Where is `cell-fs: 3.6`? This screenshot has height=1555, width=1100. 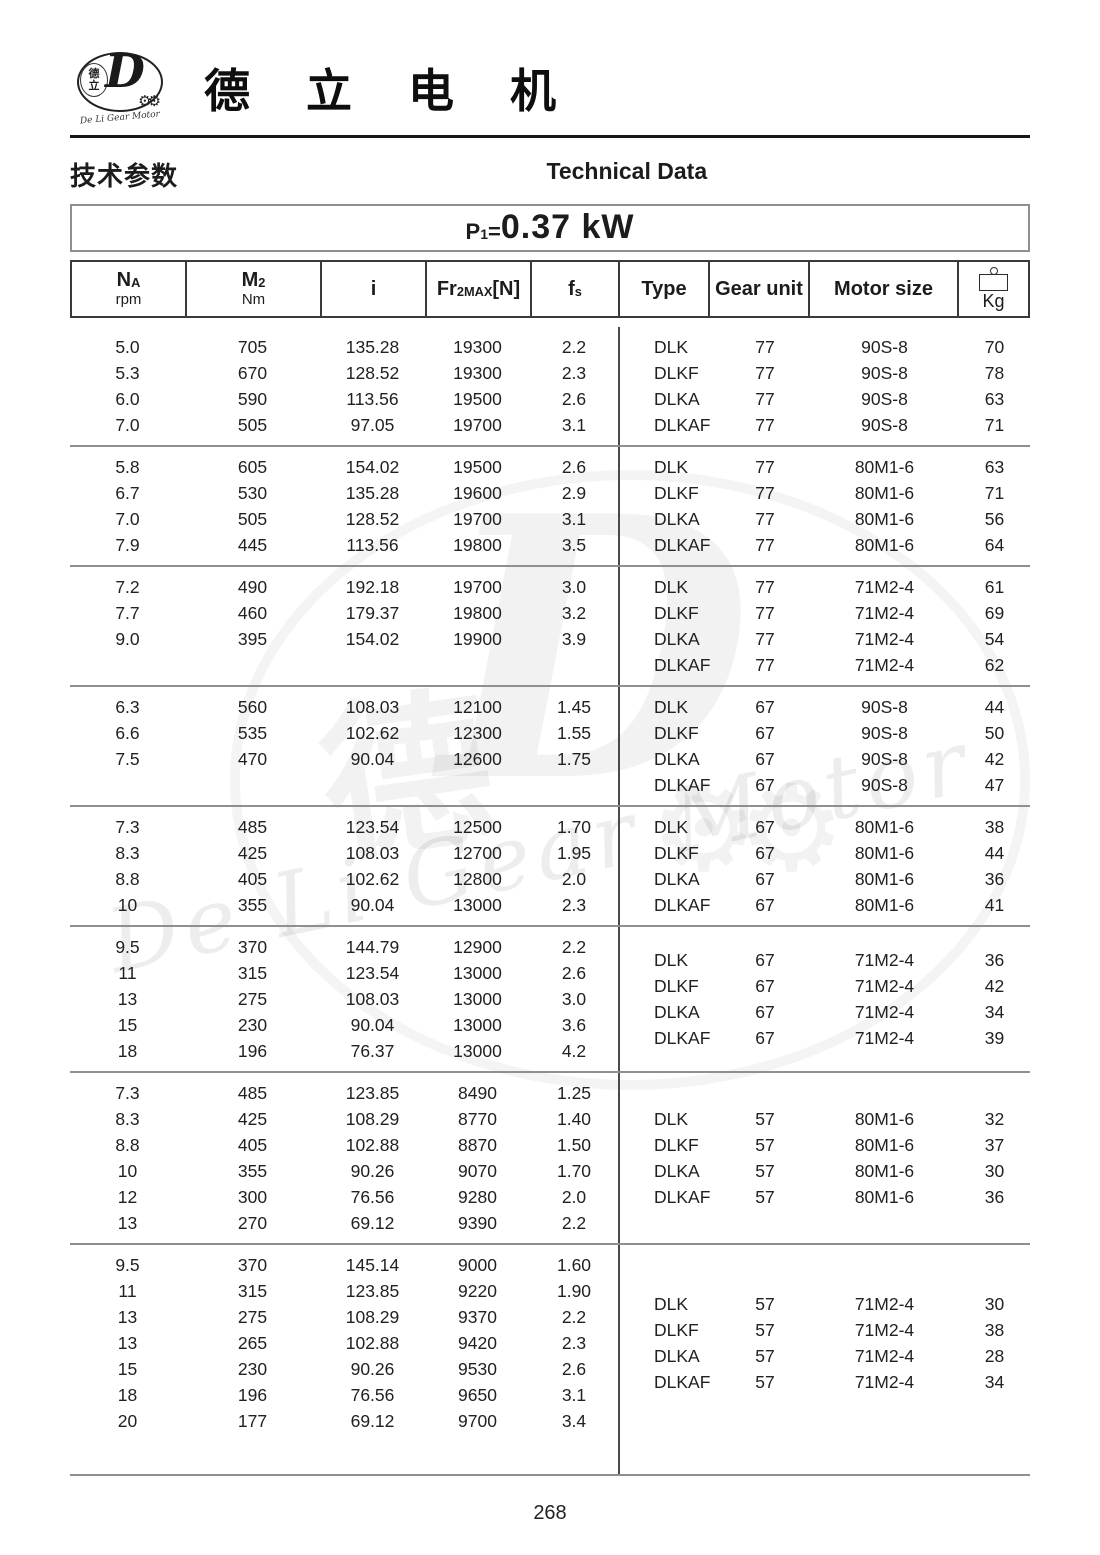 cell-fs: 3.6 is located at coordinates (574, 1024).